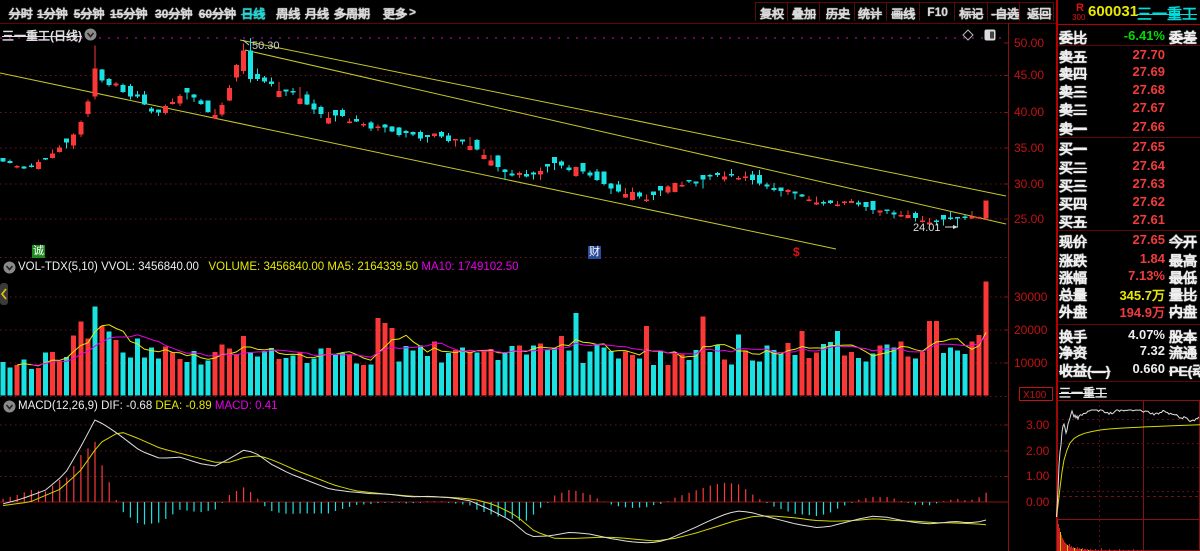  Describe the element at coordinates (1031, 297) in the screenshot. I see `svg-text: 30000` at that location.